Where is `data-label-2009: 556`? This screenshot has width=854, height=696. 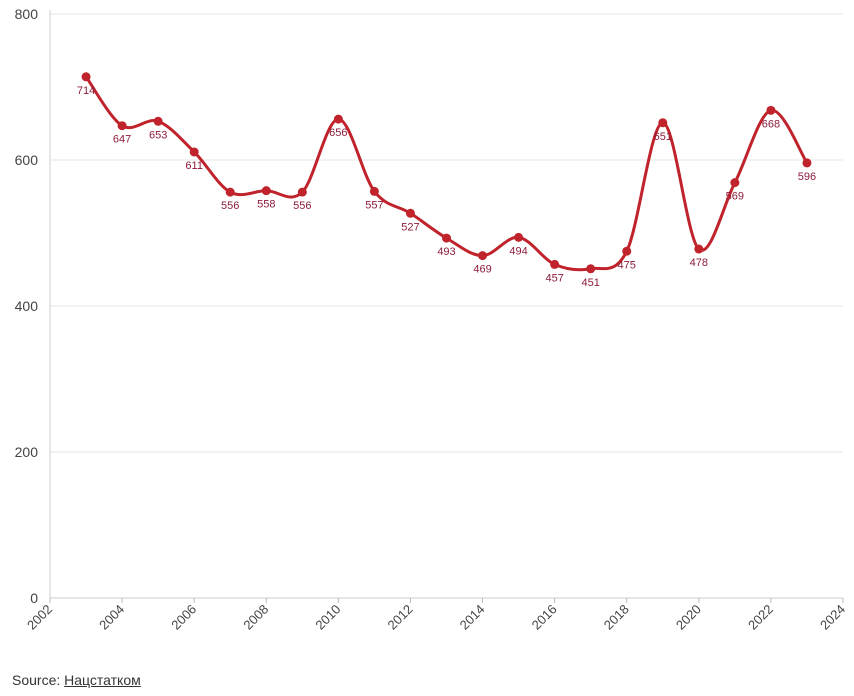 data-label-2009: 556 is located at coordinates (302, 206).